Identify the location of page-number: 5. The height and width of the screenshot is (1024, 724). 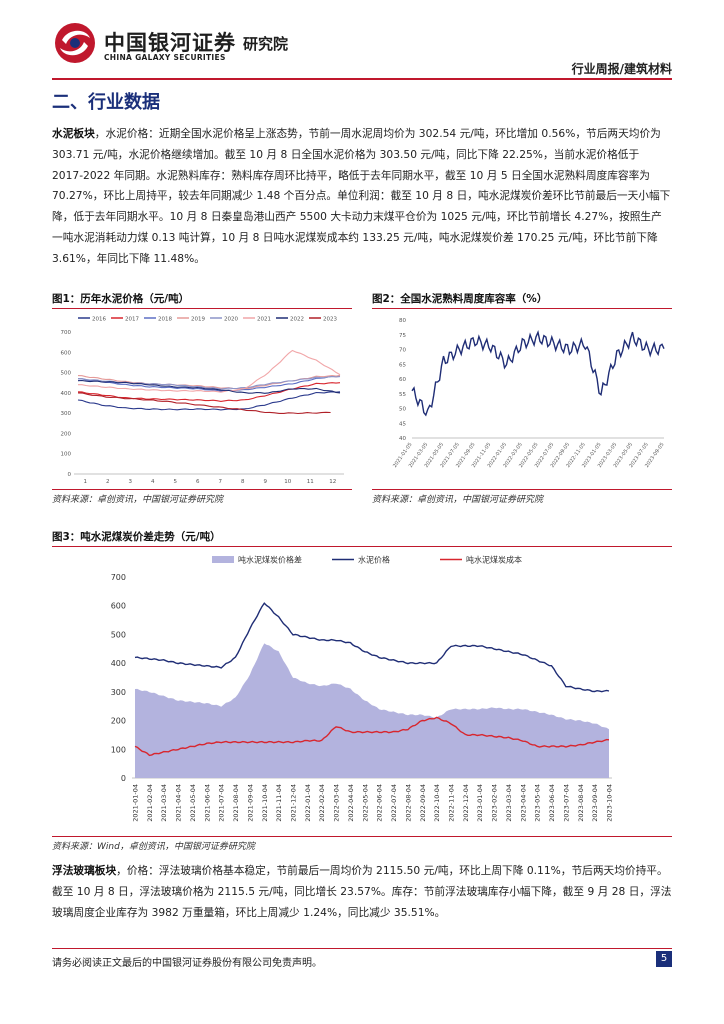
(664, 959).